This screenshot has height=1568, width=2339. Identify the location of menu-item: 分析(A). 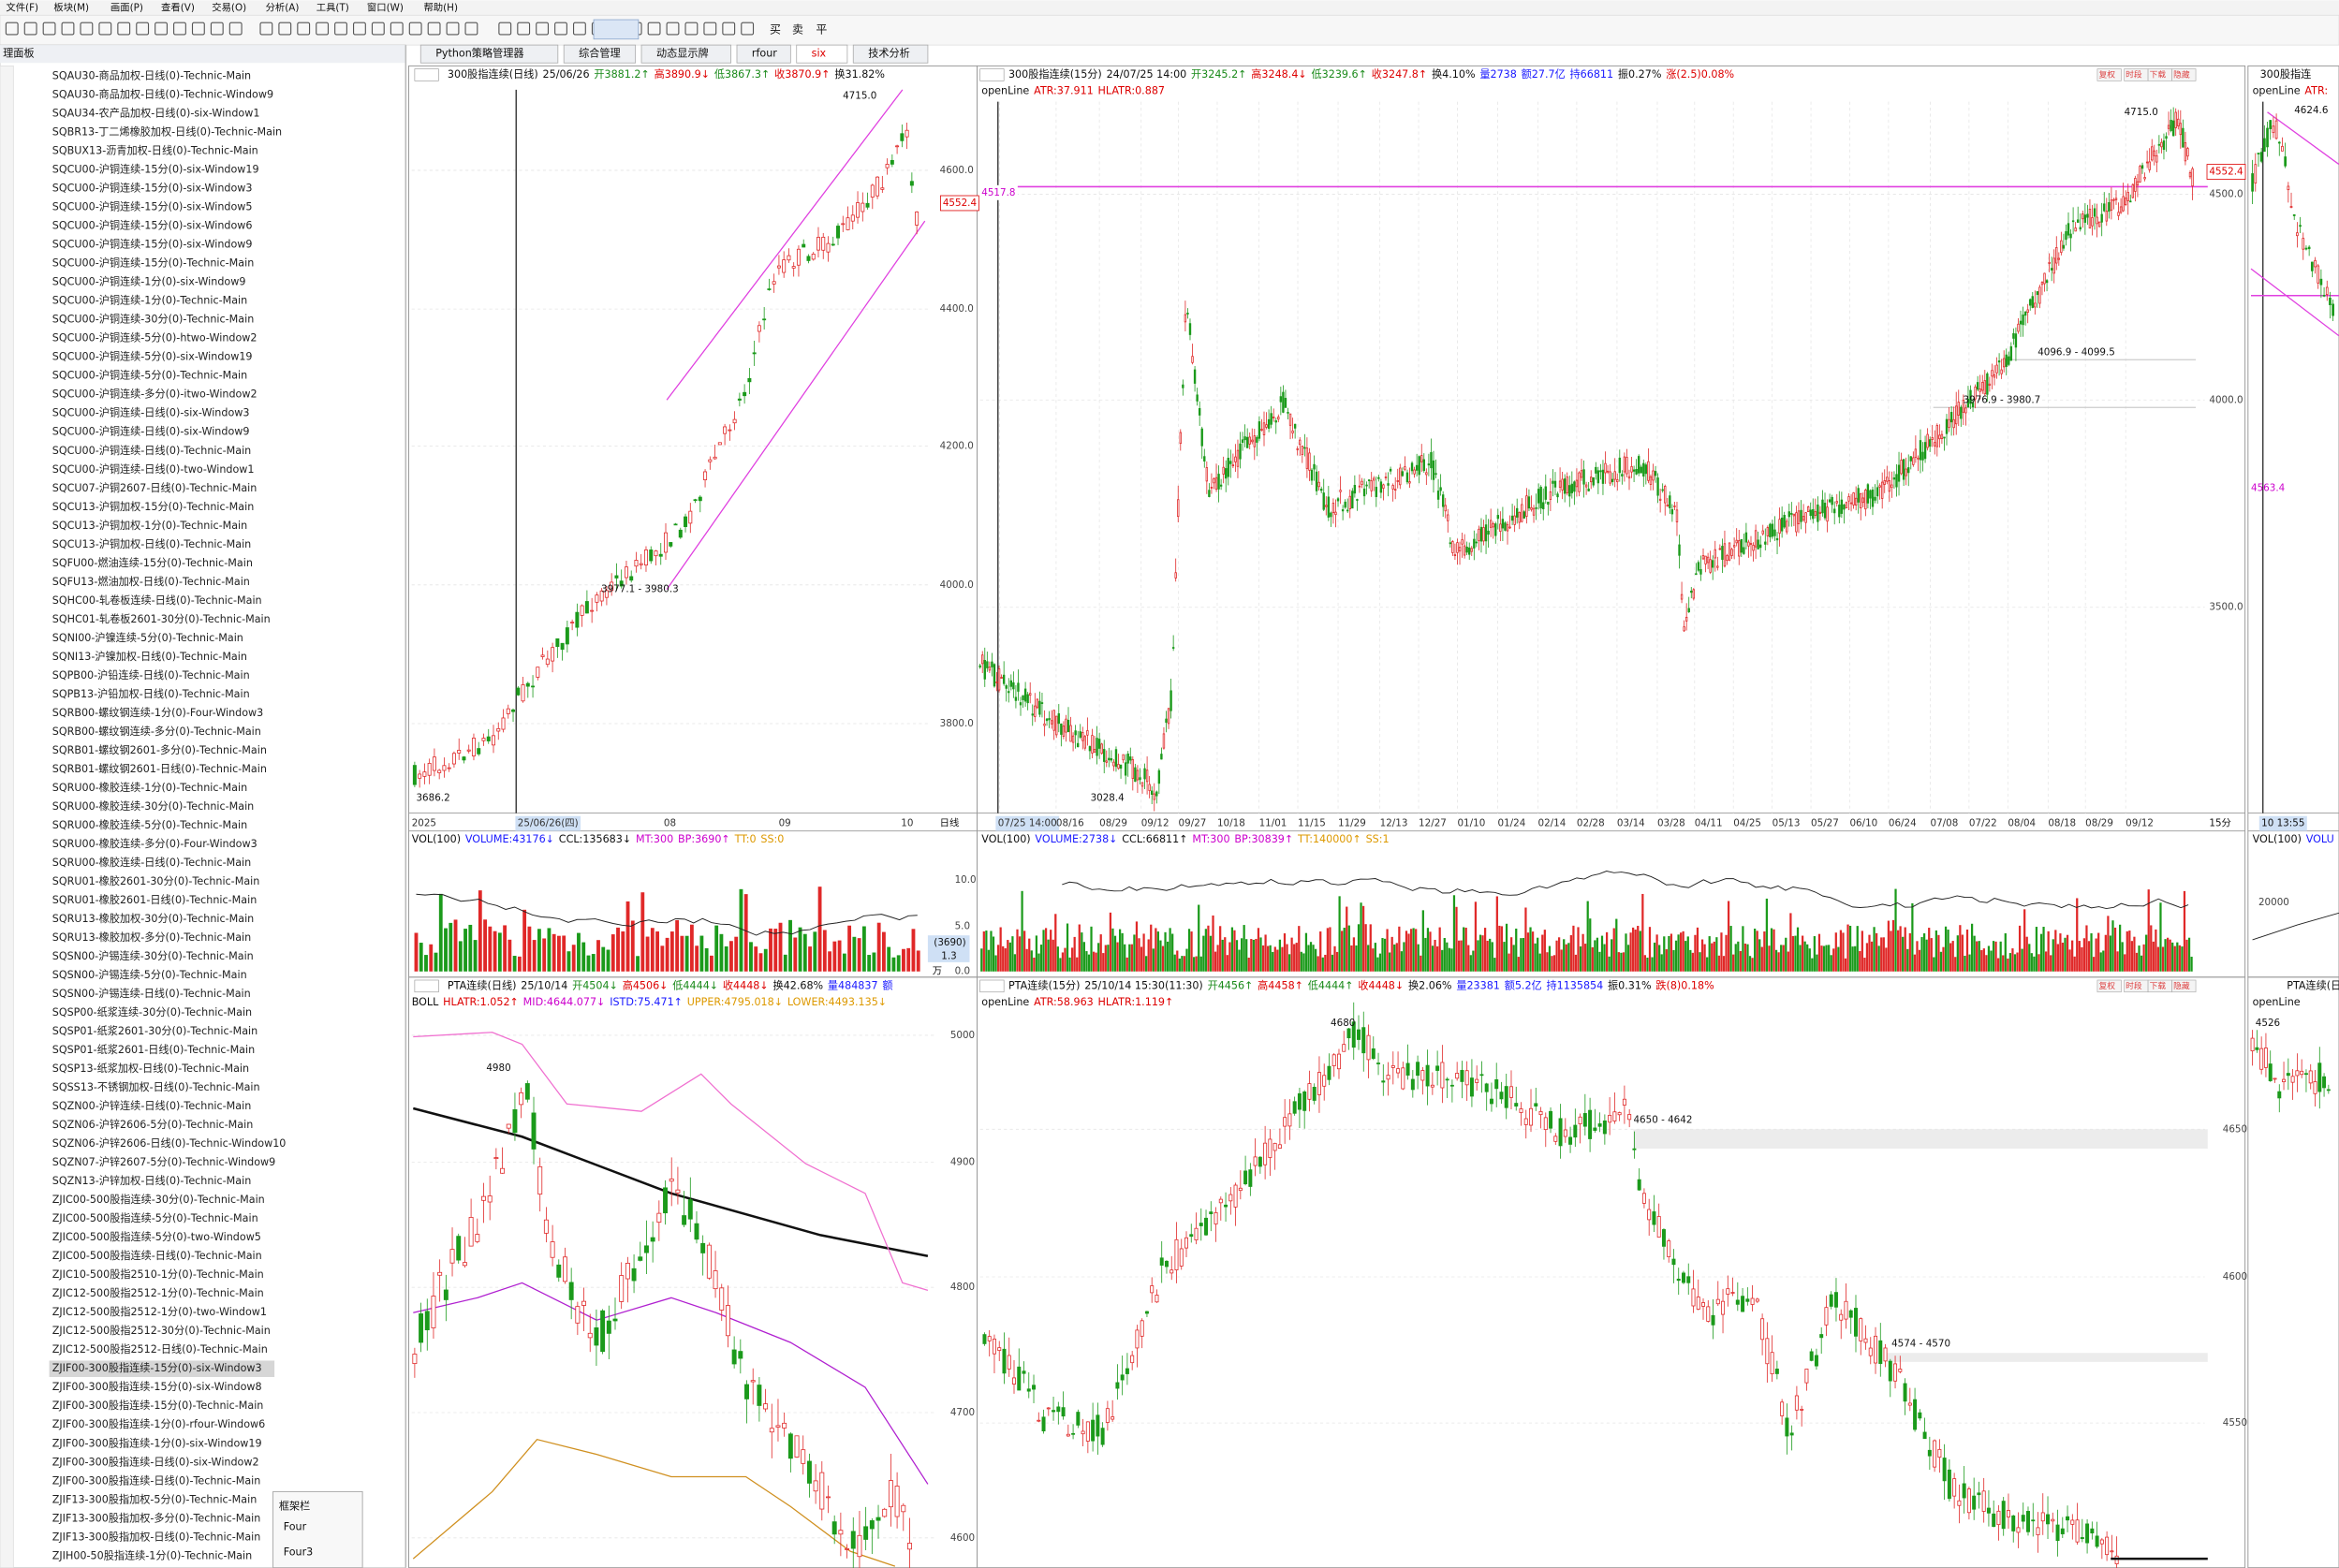
(283, 7).